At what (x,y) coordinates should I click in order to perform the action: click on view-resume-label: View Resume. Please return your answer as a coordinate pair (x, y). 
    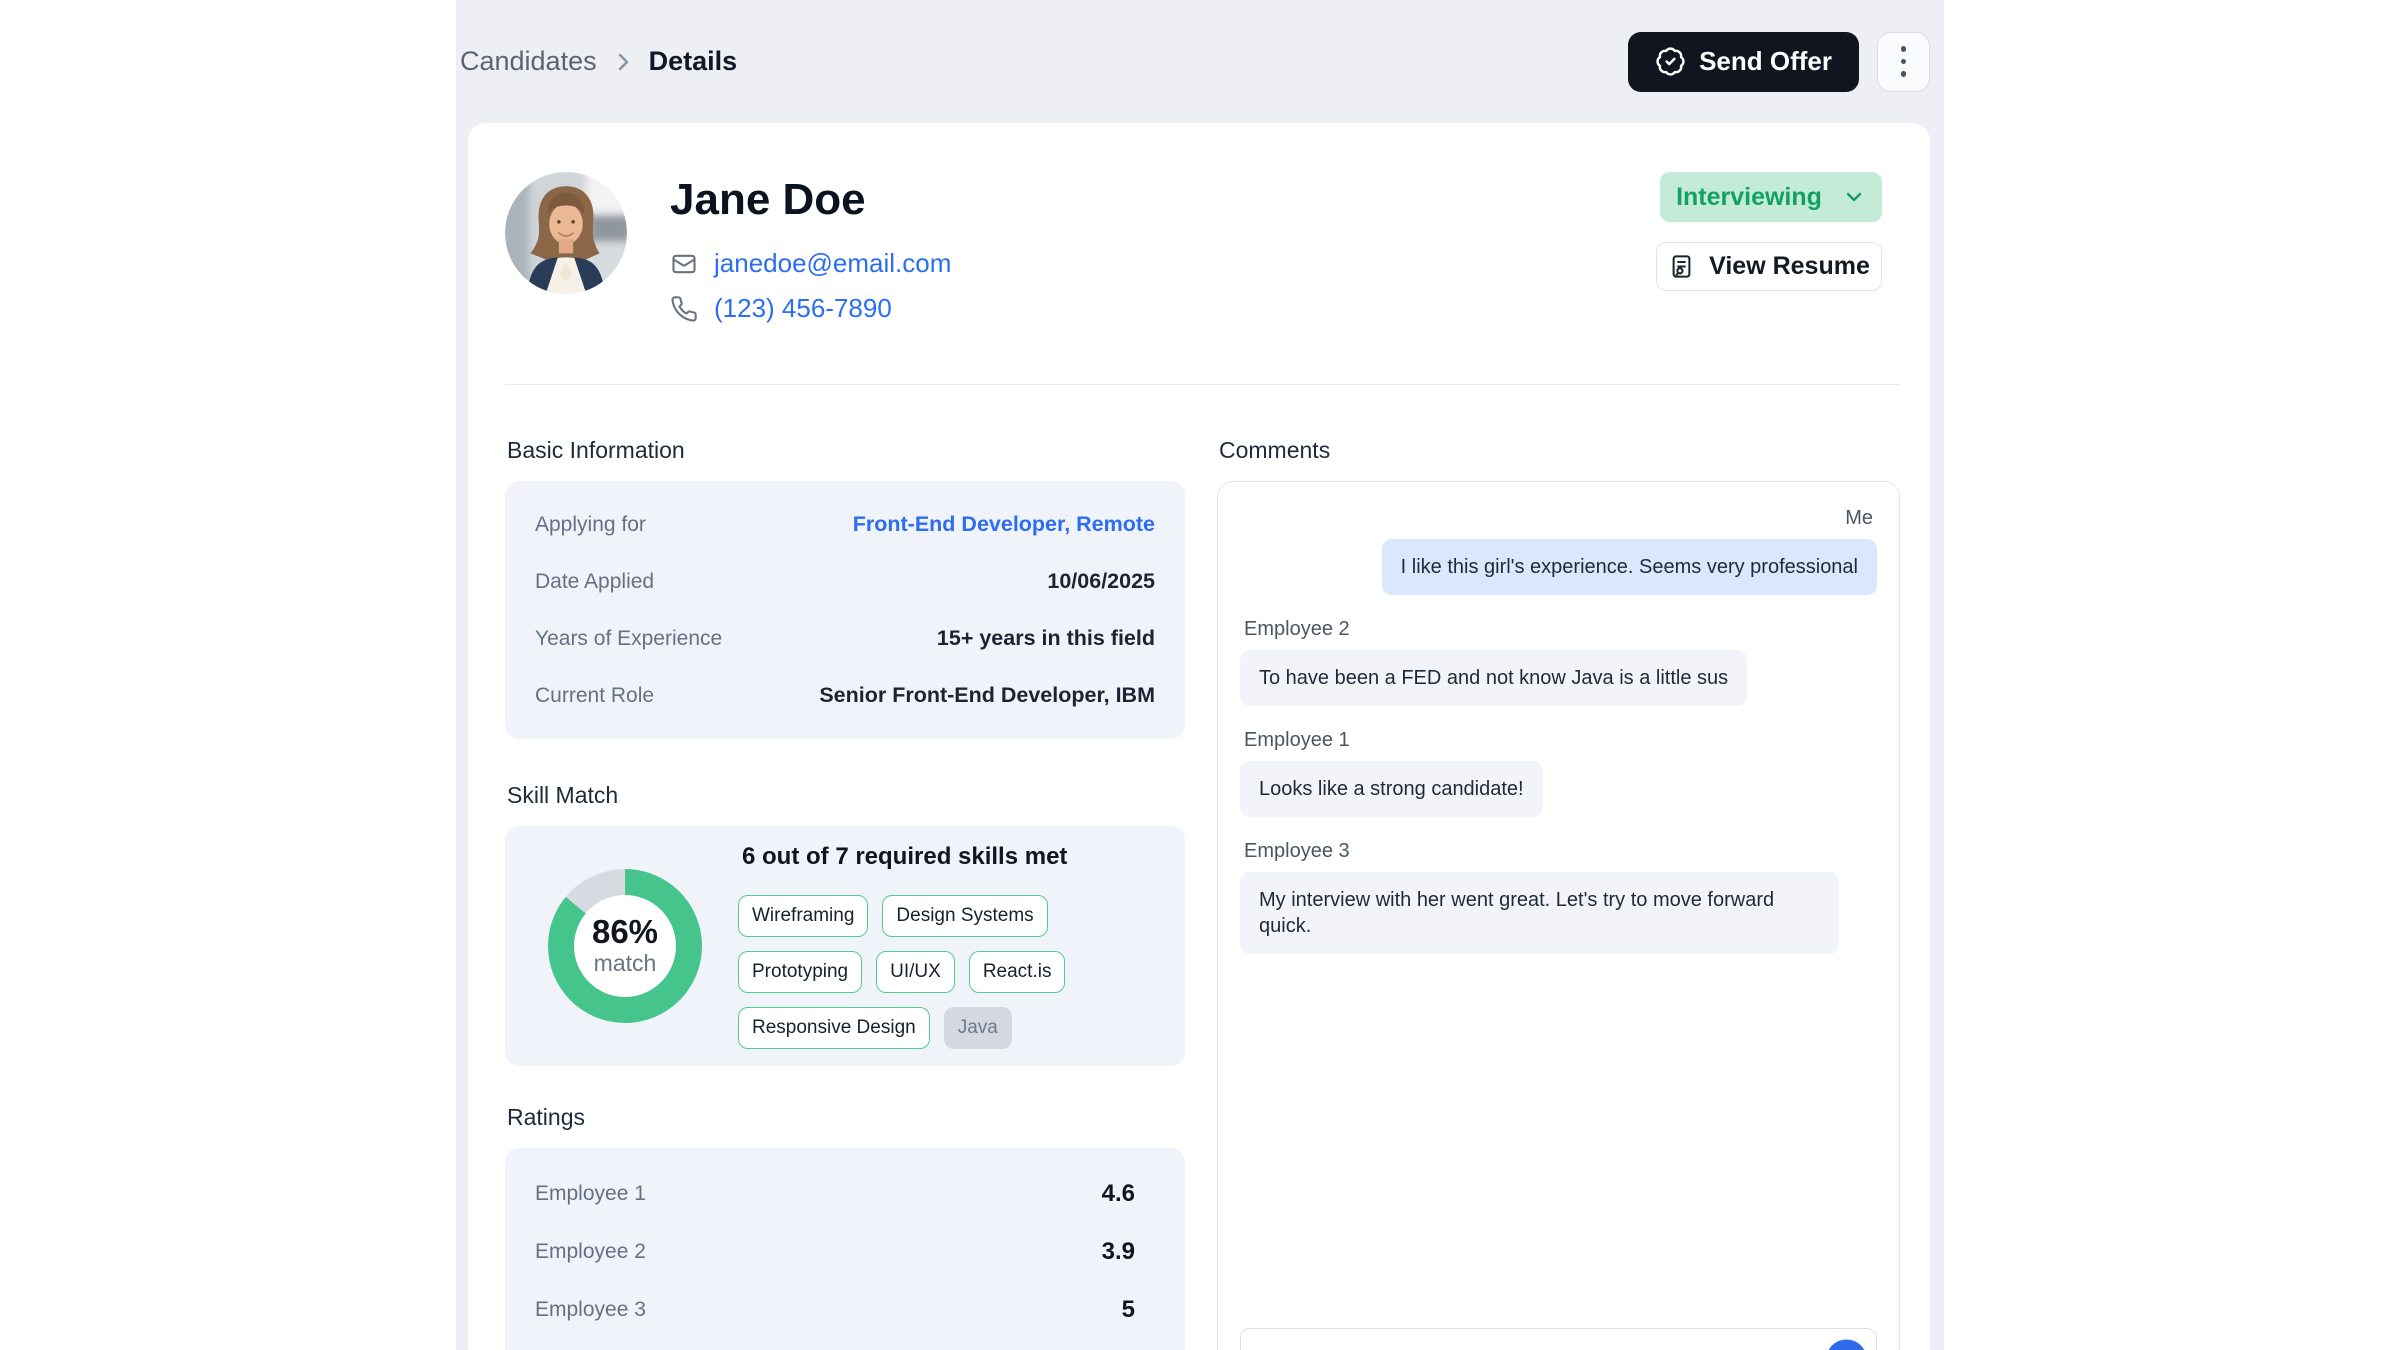
    Looking at the image, I should click on (1789, 266).